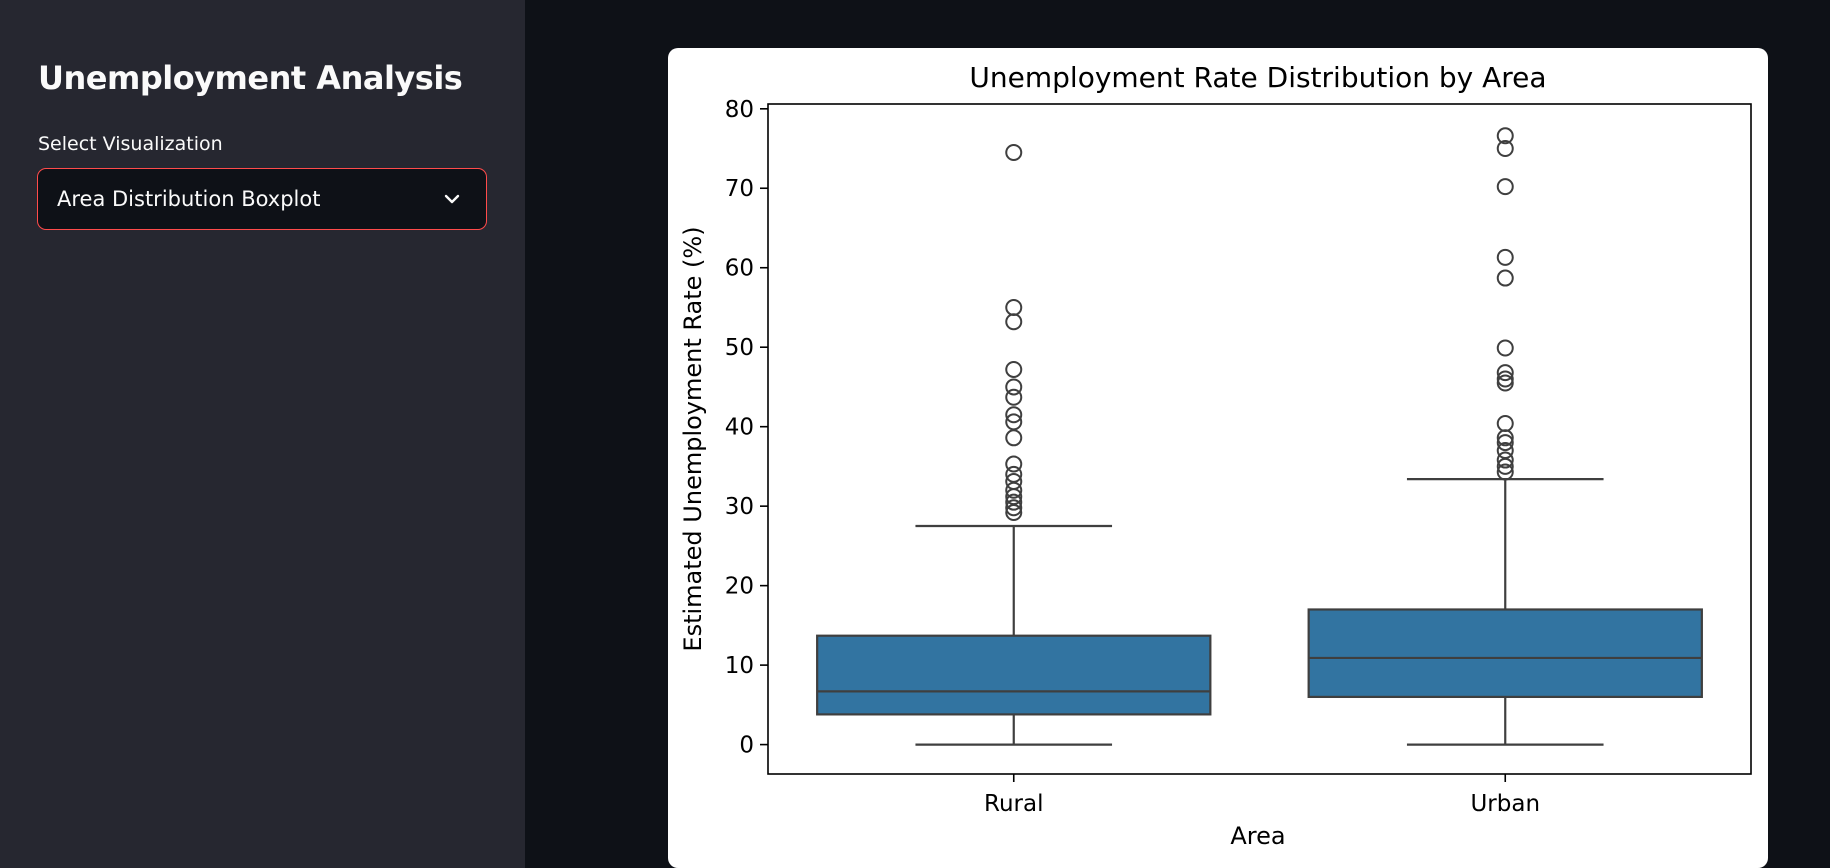 The image size is (1830, 868). What do you see at coordinates (739, 189) in the screenshot?
I see `y-tick-label: 70` at bounding box center [739, 189].